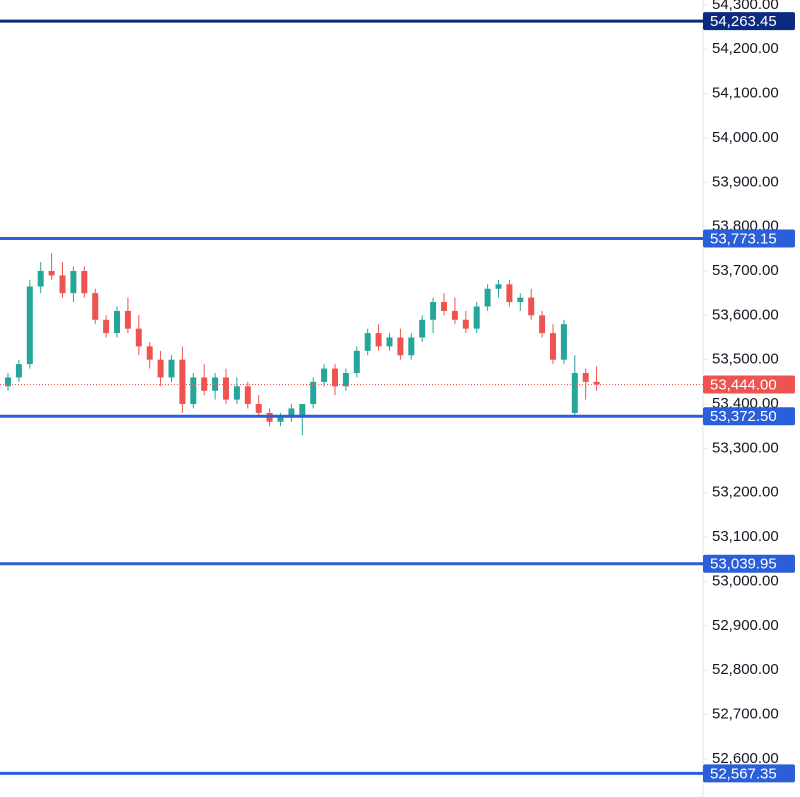  Describe the element at coordinates (745, 492) in the screenshot. I see `y-tick-label: 53,200.00` at that location.